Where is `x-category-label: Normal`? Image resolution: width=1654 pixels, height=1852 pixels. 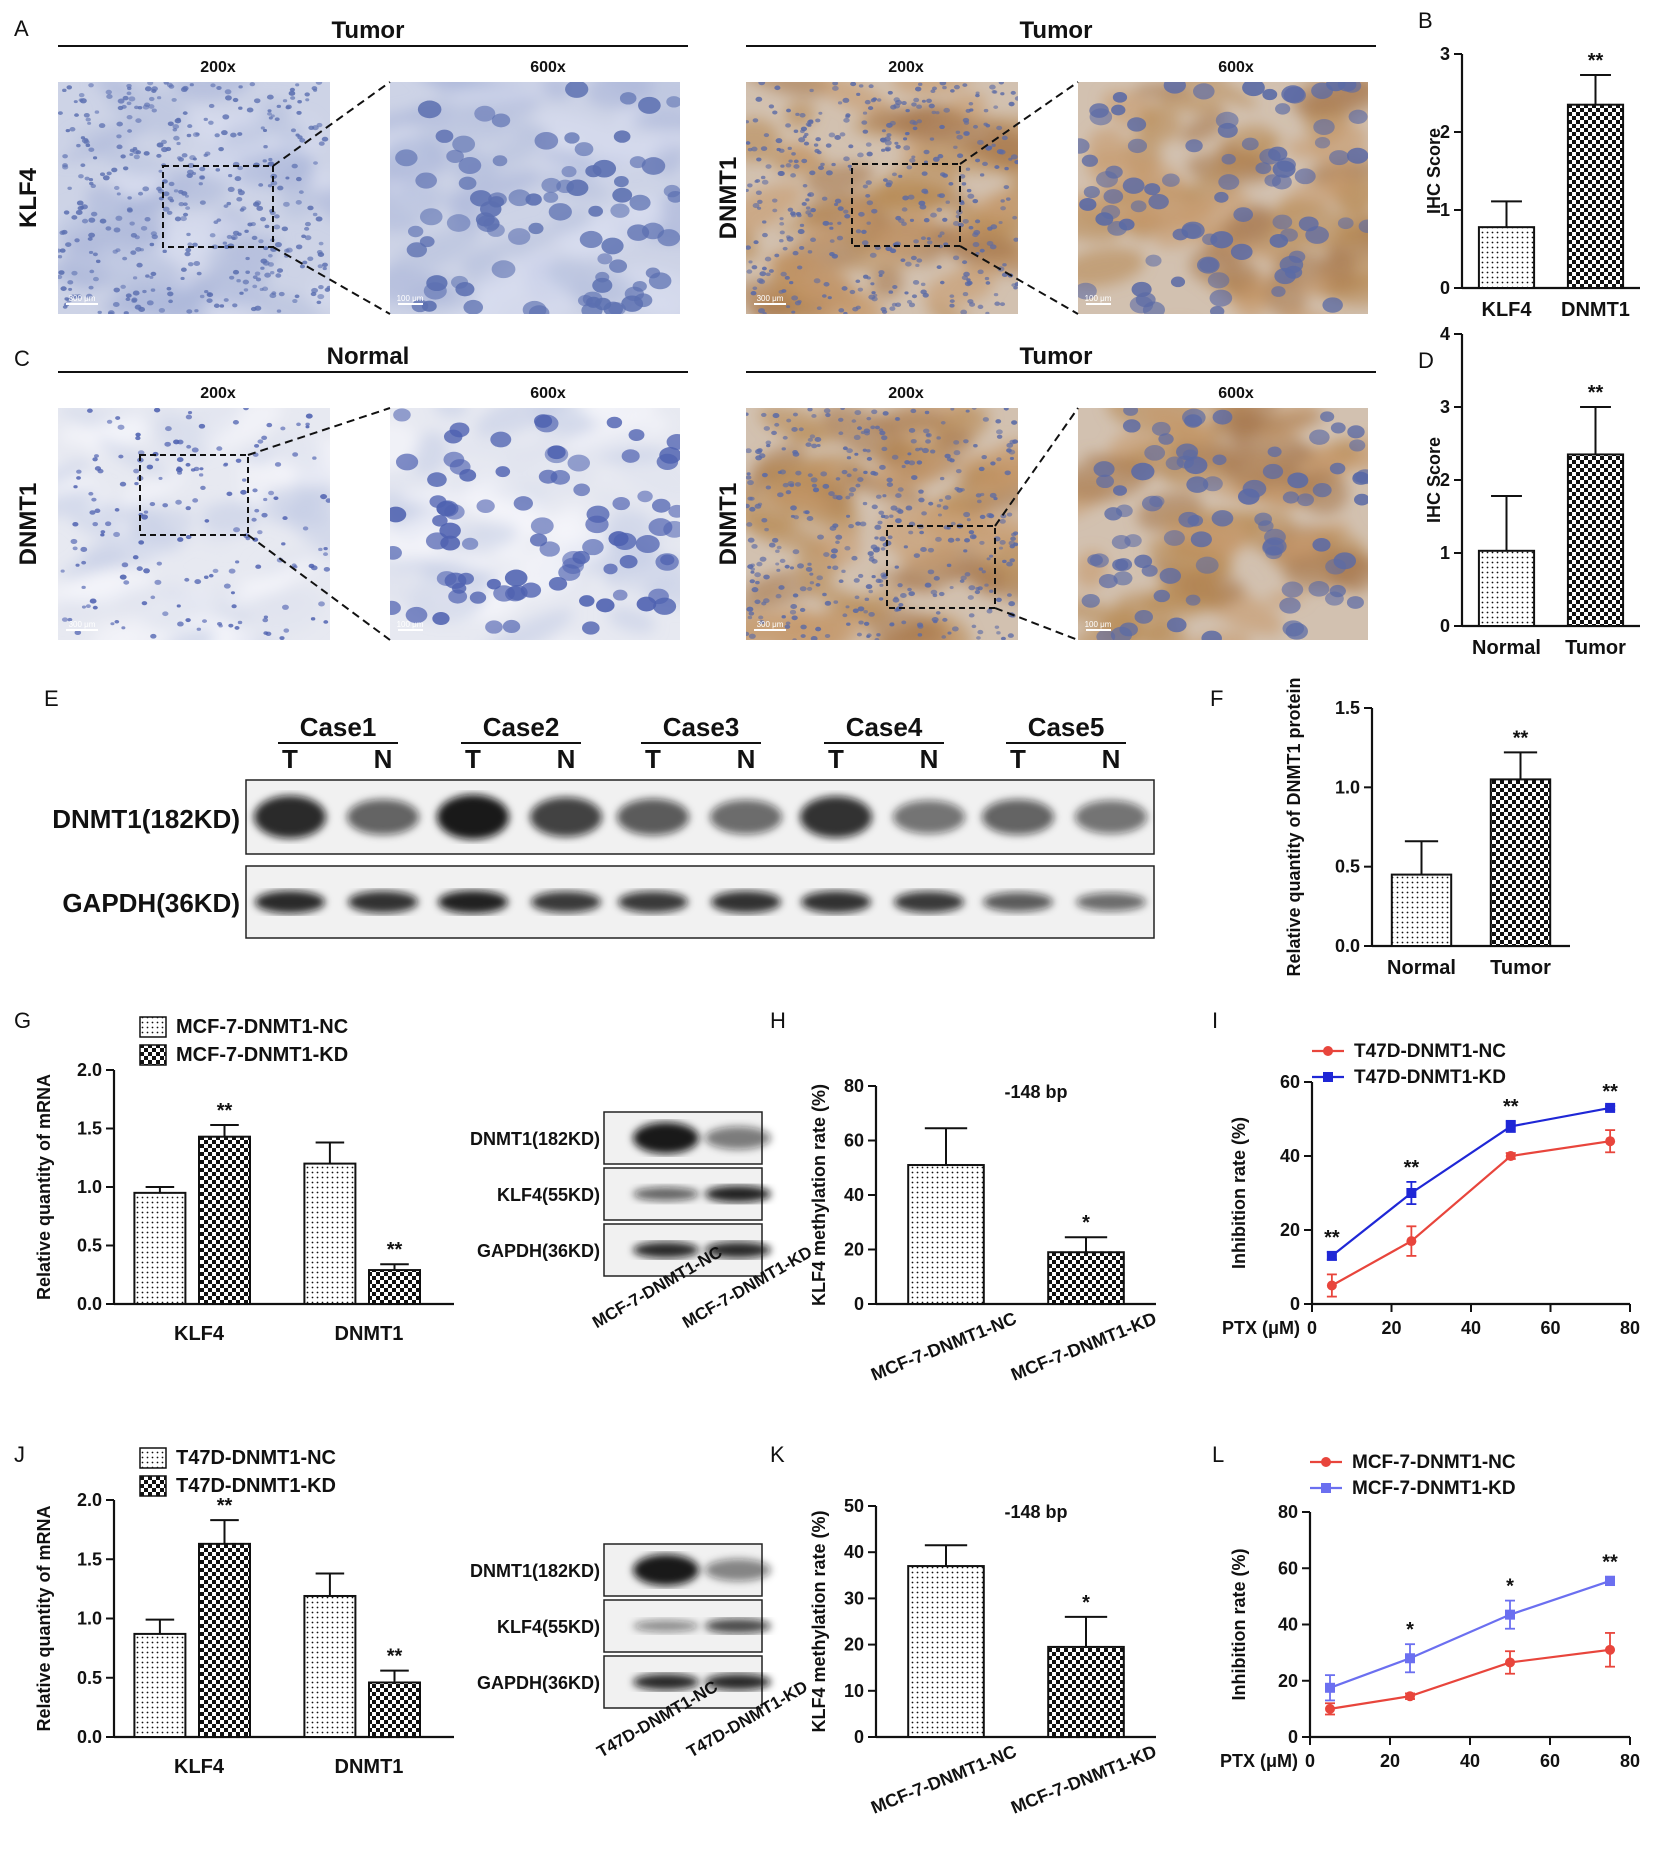 x-category-label: Normal is located at coordinates (1421, 968).